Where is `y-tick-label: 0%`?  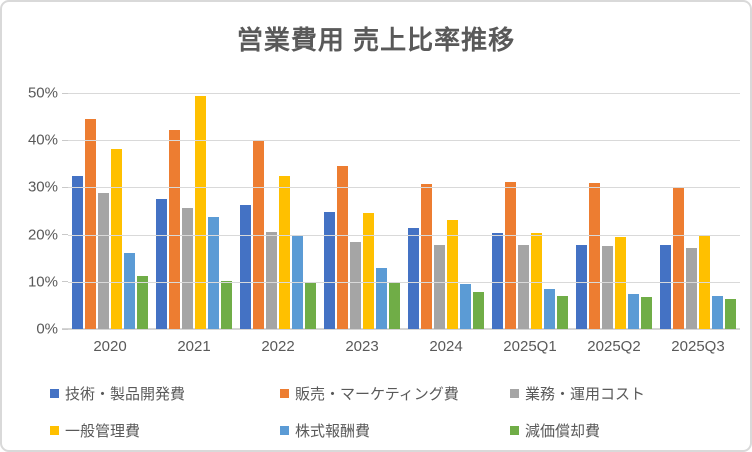 y-tick-label: 0% is located at coordinates (47, 329).